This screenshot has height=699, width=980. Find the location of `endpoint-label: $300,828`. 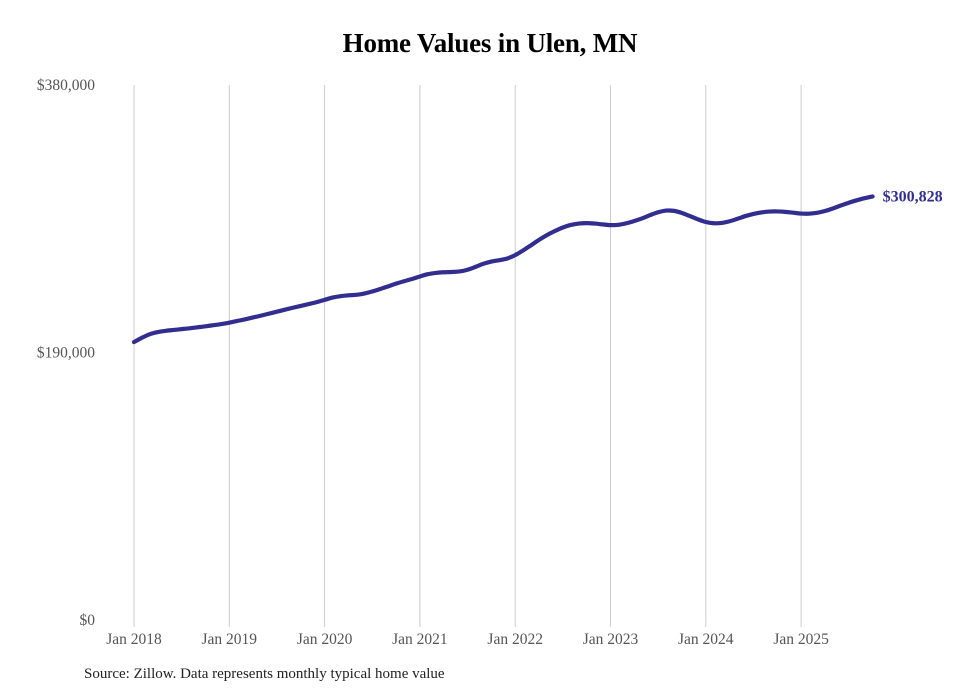

endpoint-label: $300,828 is located at coordinates (913, 196).